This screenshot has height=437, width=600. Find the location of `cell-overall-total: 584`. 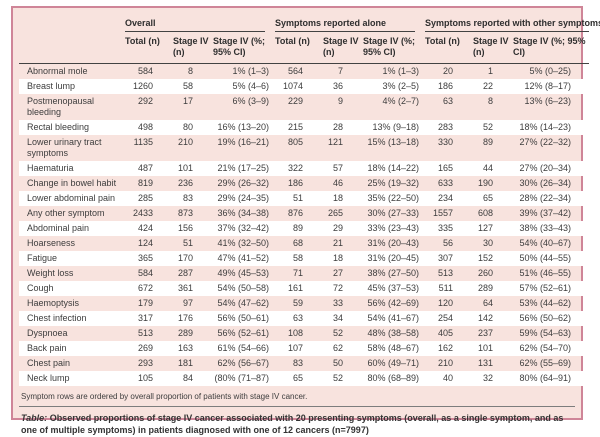

cell-overall-total: 584 is located at coordinates (145, 273).